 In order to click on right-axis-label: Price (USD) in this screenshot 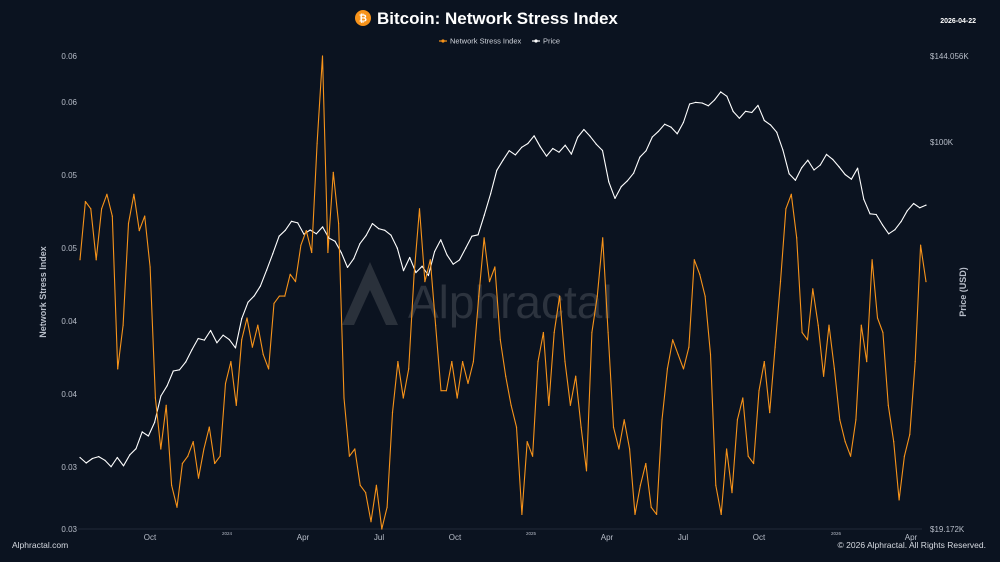, I will do `click(963, 292)`.